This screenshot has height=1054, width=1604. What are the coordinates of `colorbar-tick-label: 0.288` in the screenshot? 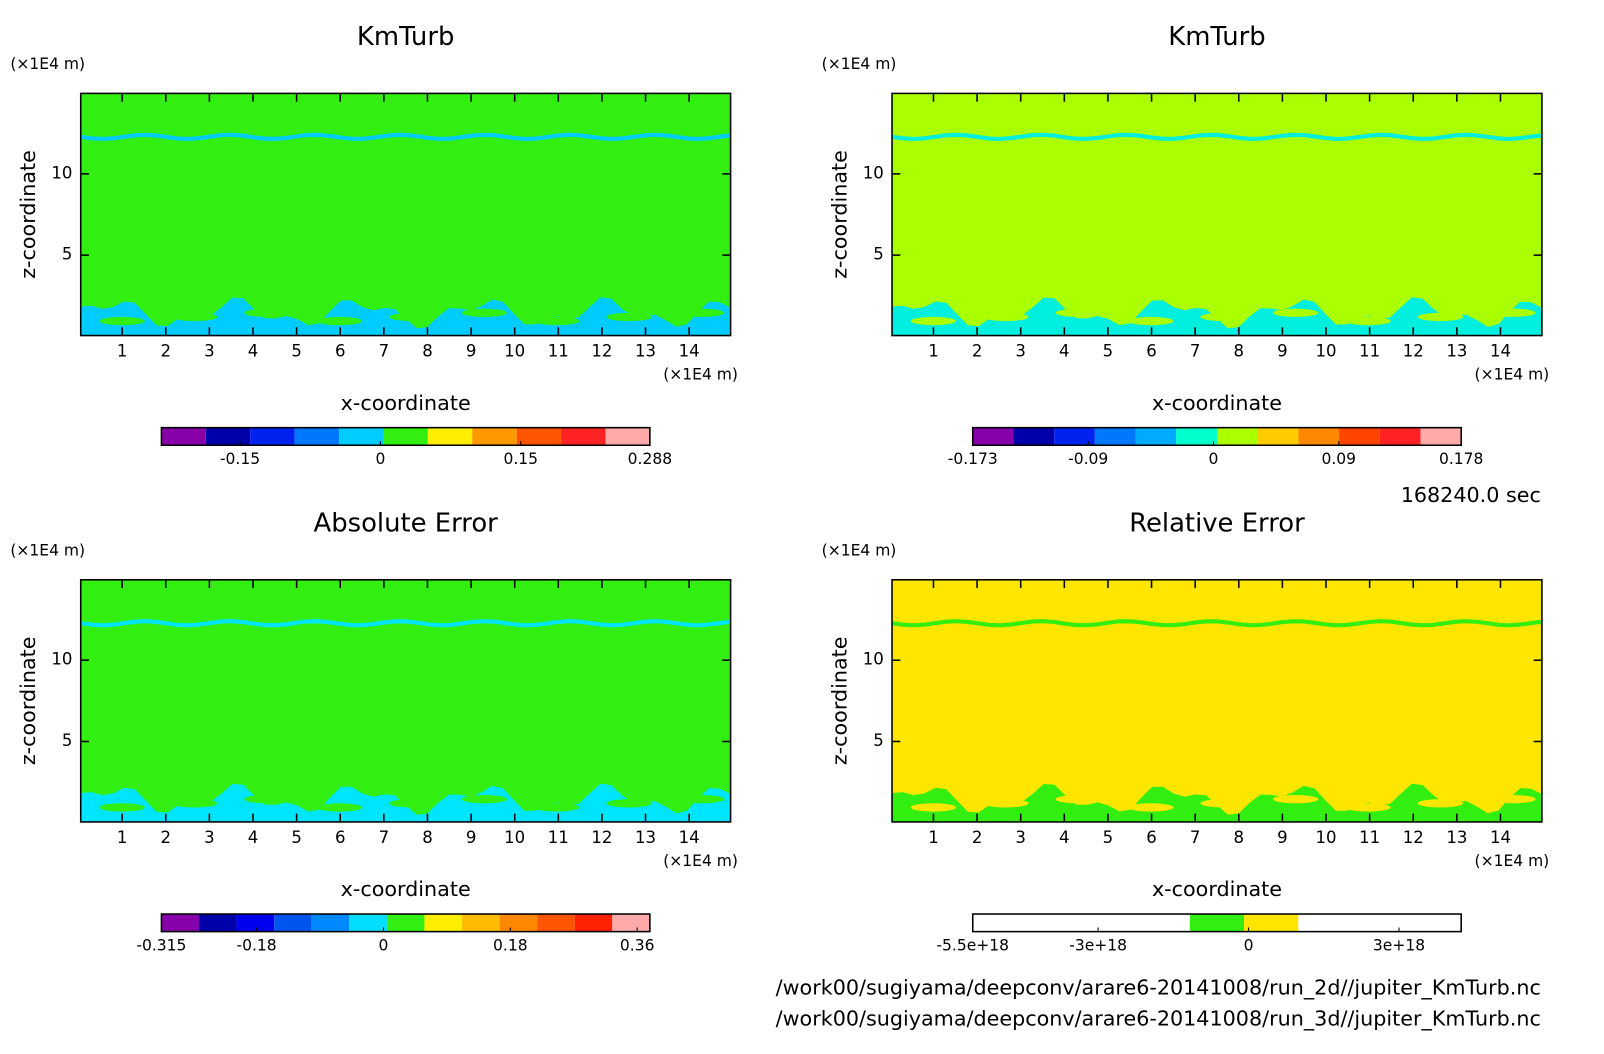 It's located at (650, 459).